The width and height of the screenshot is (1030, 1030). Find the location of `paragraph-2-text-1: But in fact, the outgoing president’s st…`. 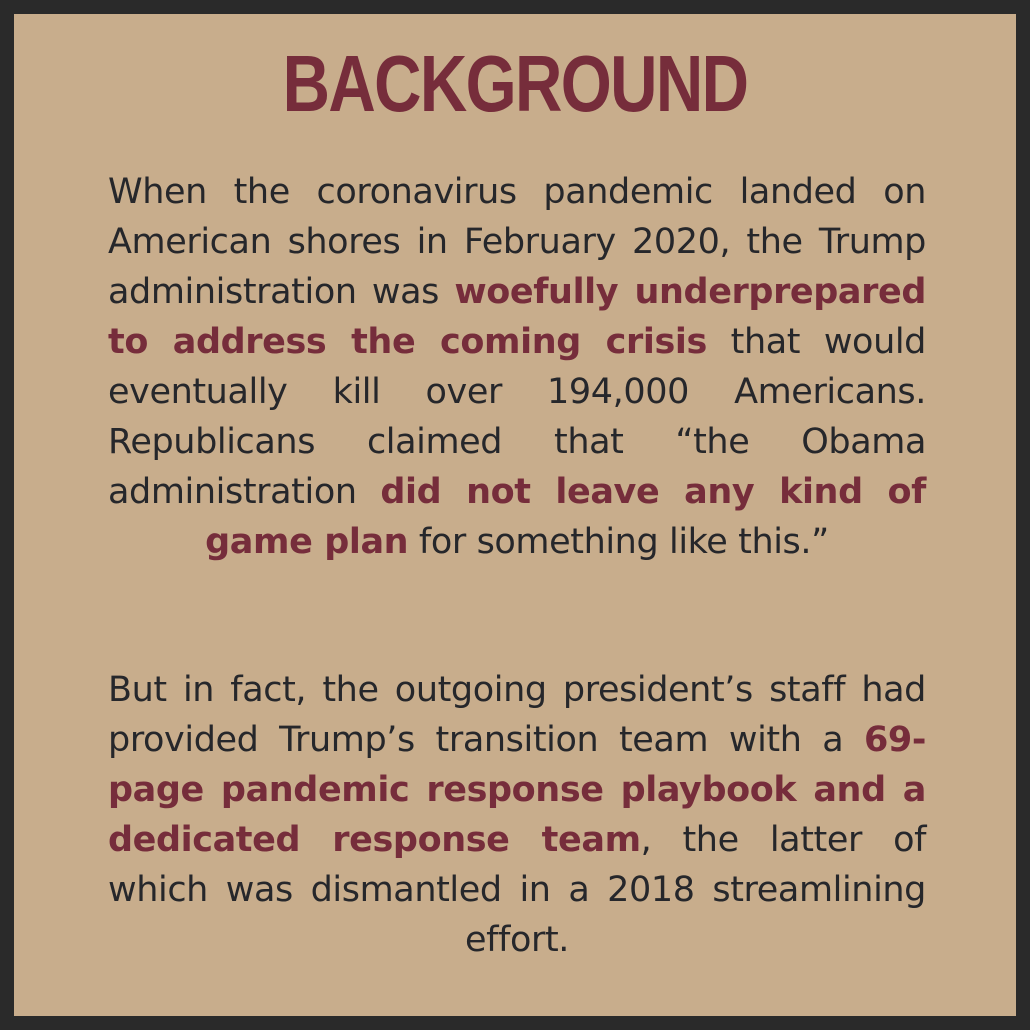

paragraph-2-text-1: But in fact, the outgoing president’s st… is located at coordinates (517, 715).